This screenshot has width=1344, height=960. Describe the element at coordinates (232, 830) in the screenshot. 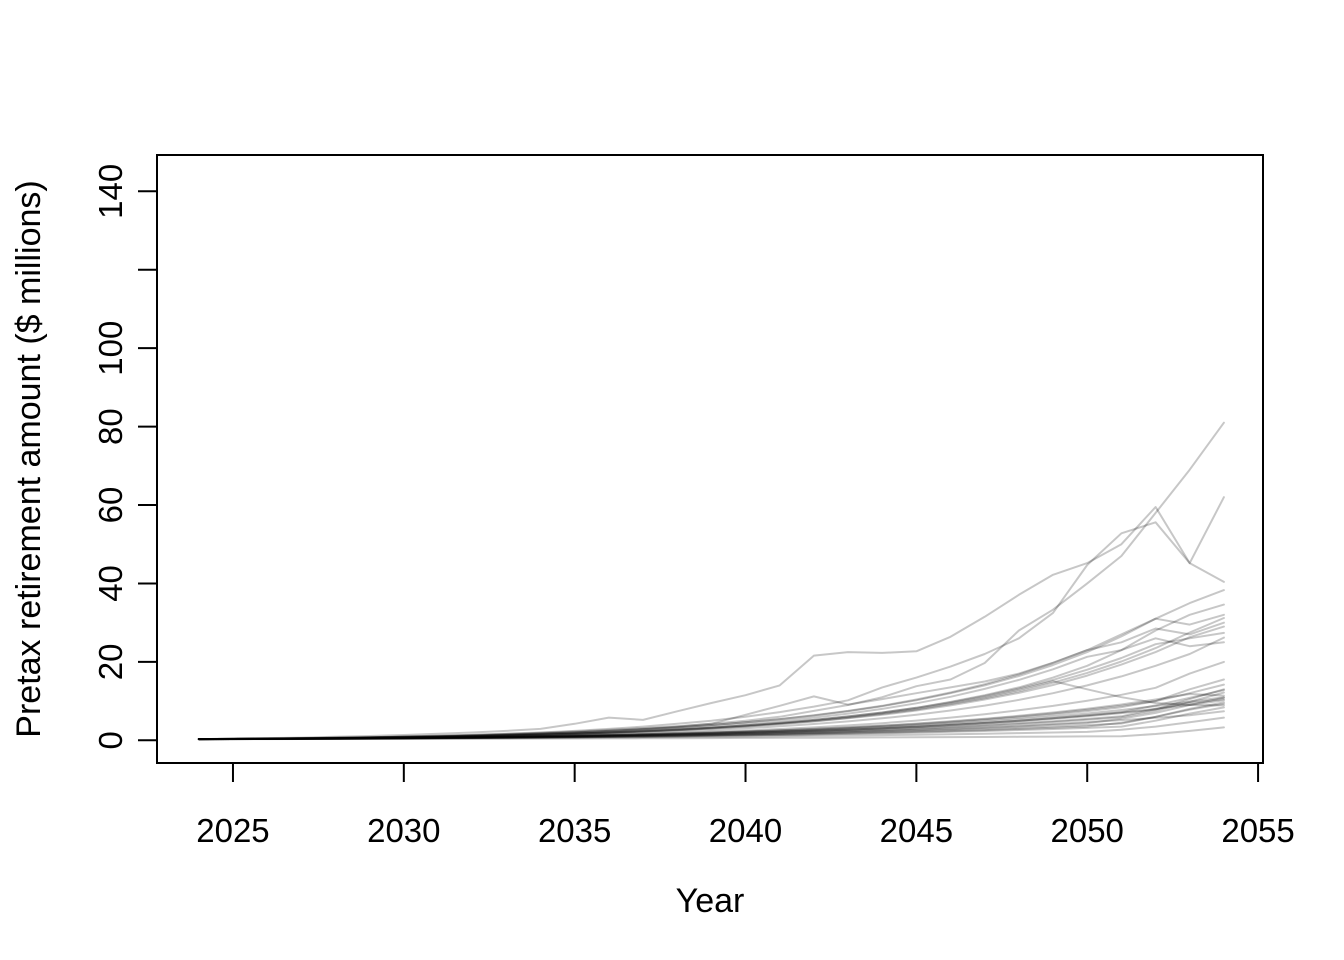

I see `x-tick-label: 2025` at that location.